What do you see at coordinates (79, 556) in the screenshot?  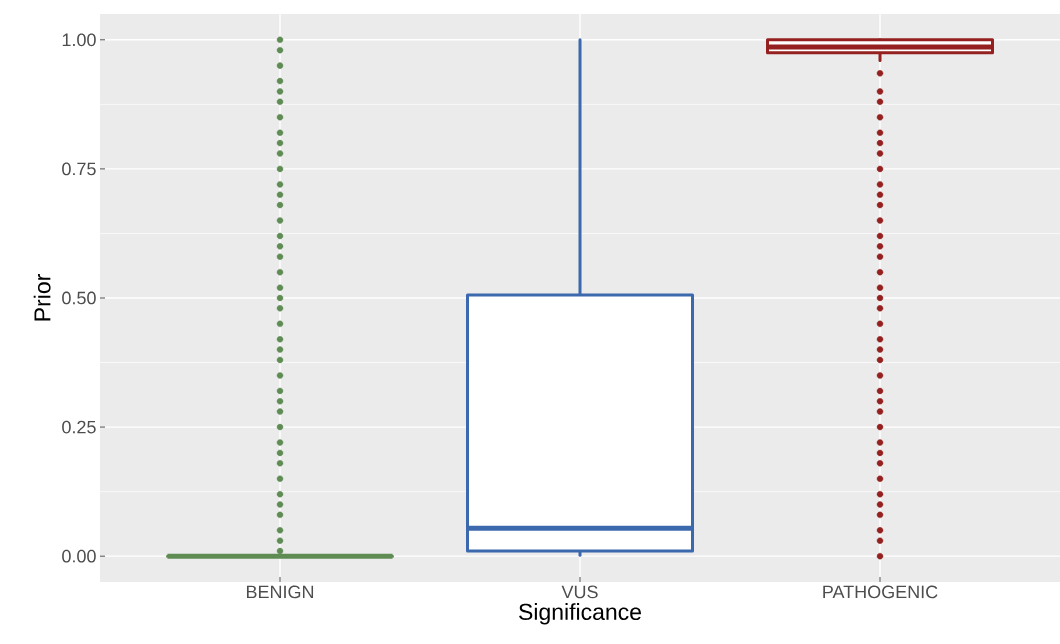 I see `y-tick-label: 0.00` at bounding box center [79, 556].